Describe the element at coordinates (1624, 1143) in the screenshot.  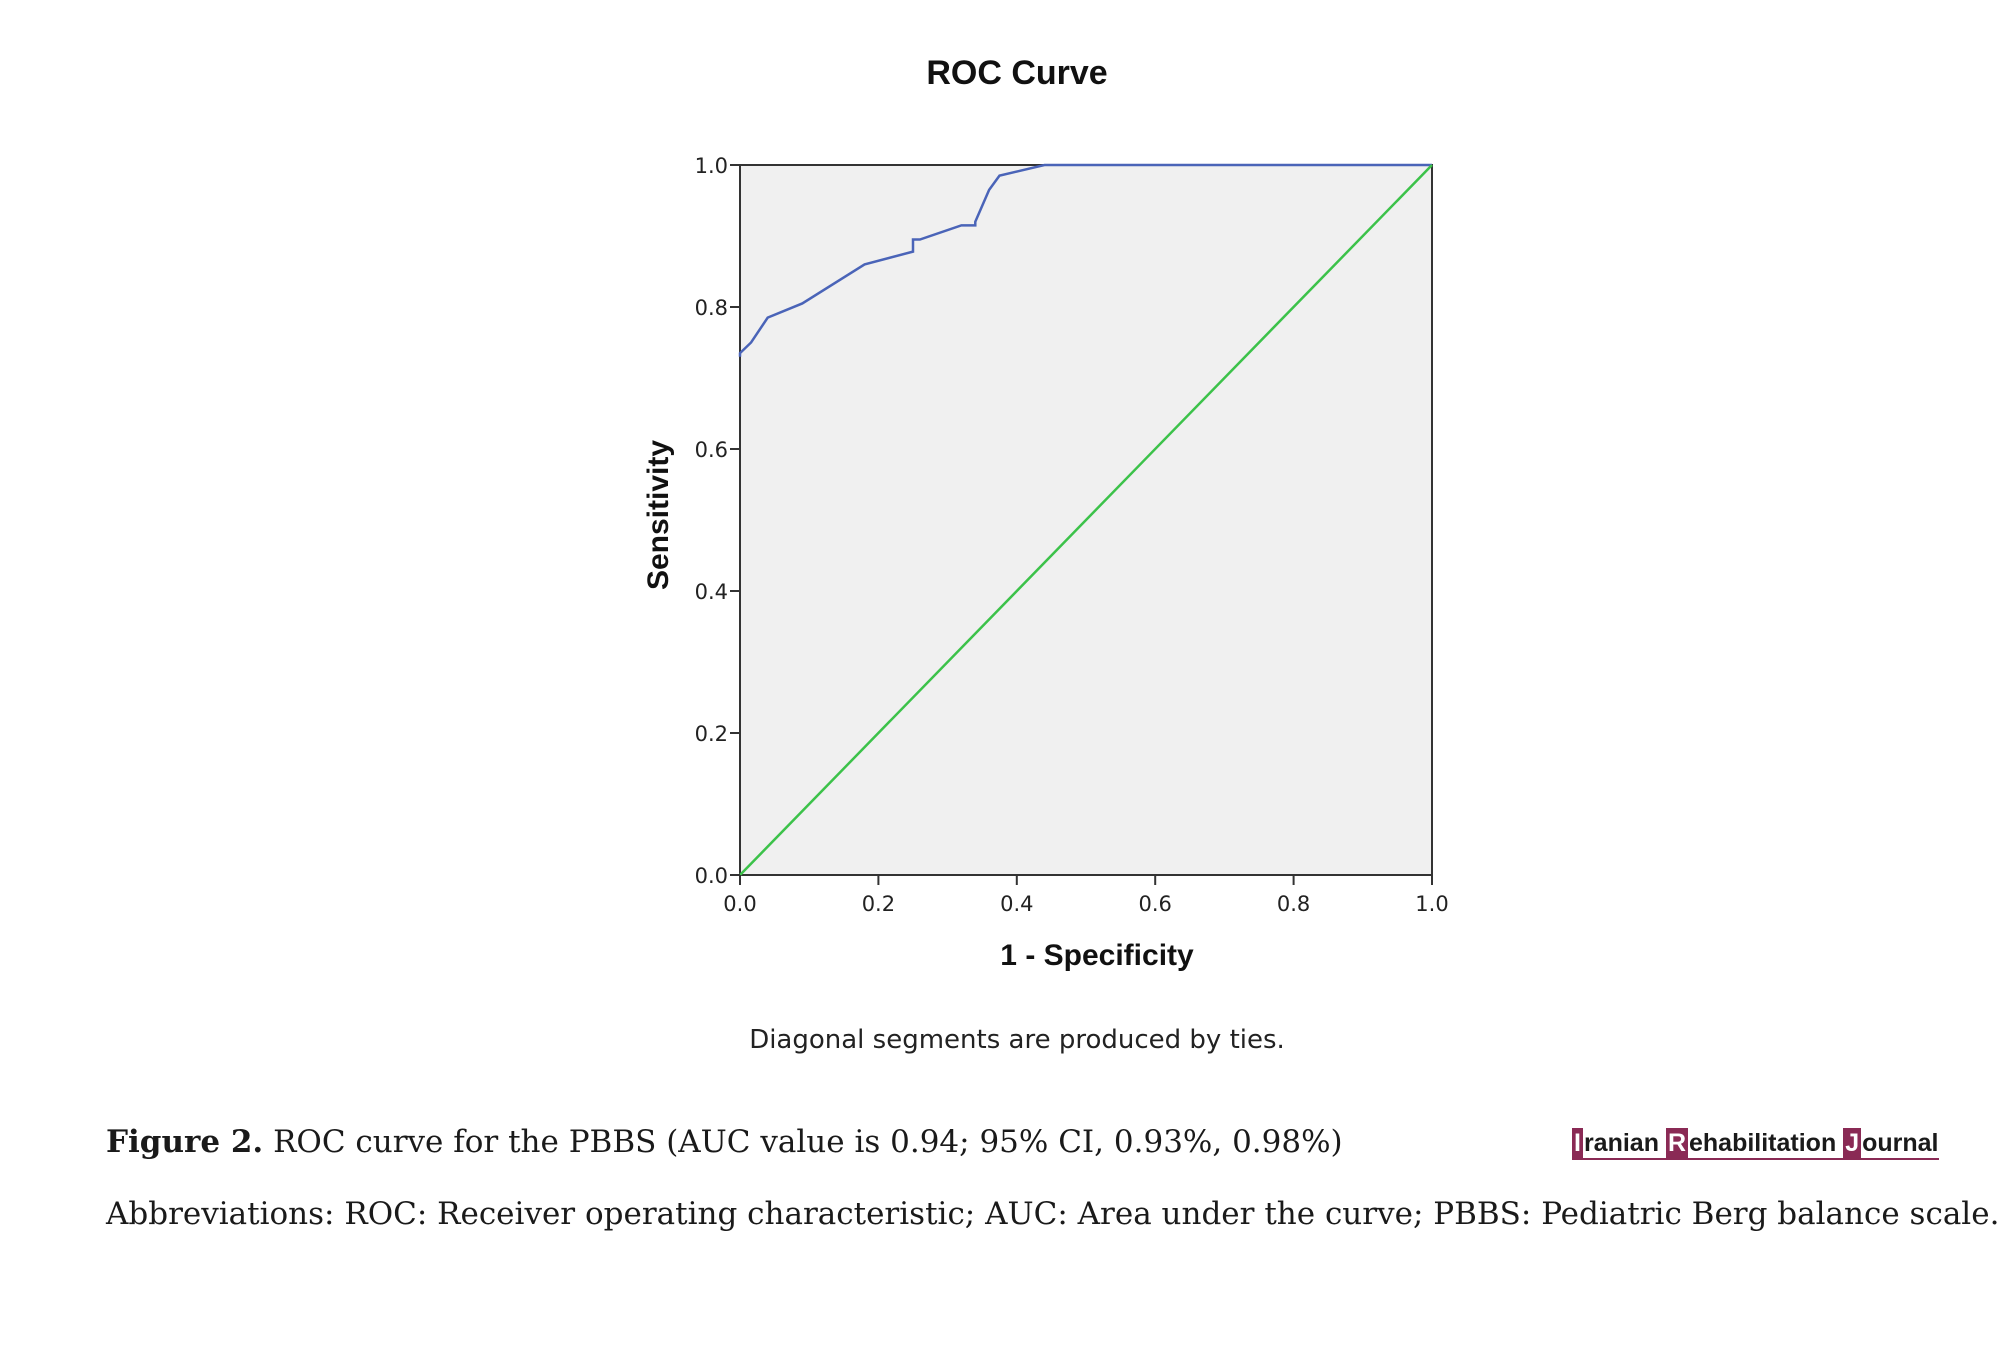
I see `journal-logo-ranian: ranian` at that location.